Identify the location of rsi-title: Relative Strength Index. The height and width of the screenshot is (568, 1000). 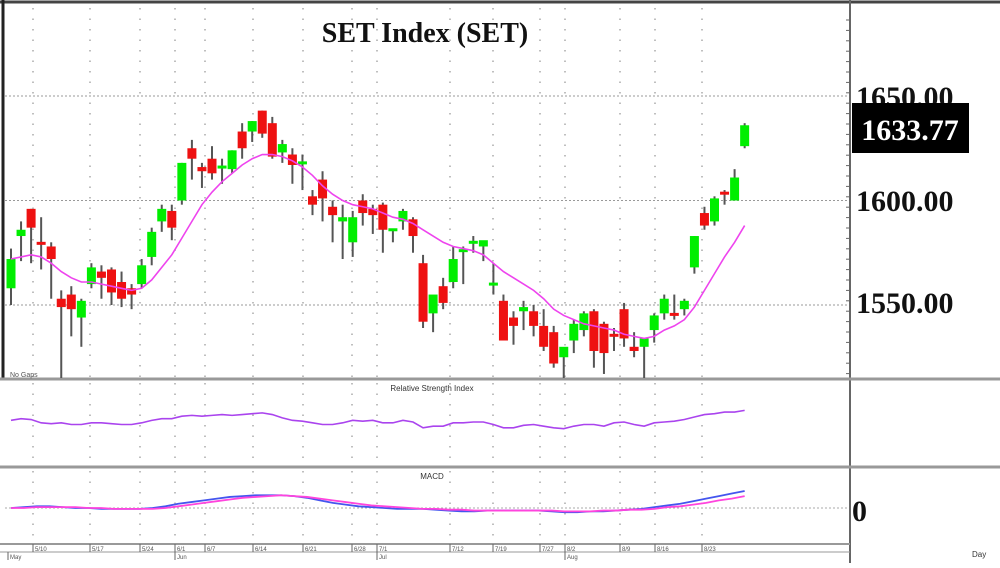
(431, 388).